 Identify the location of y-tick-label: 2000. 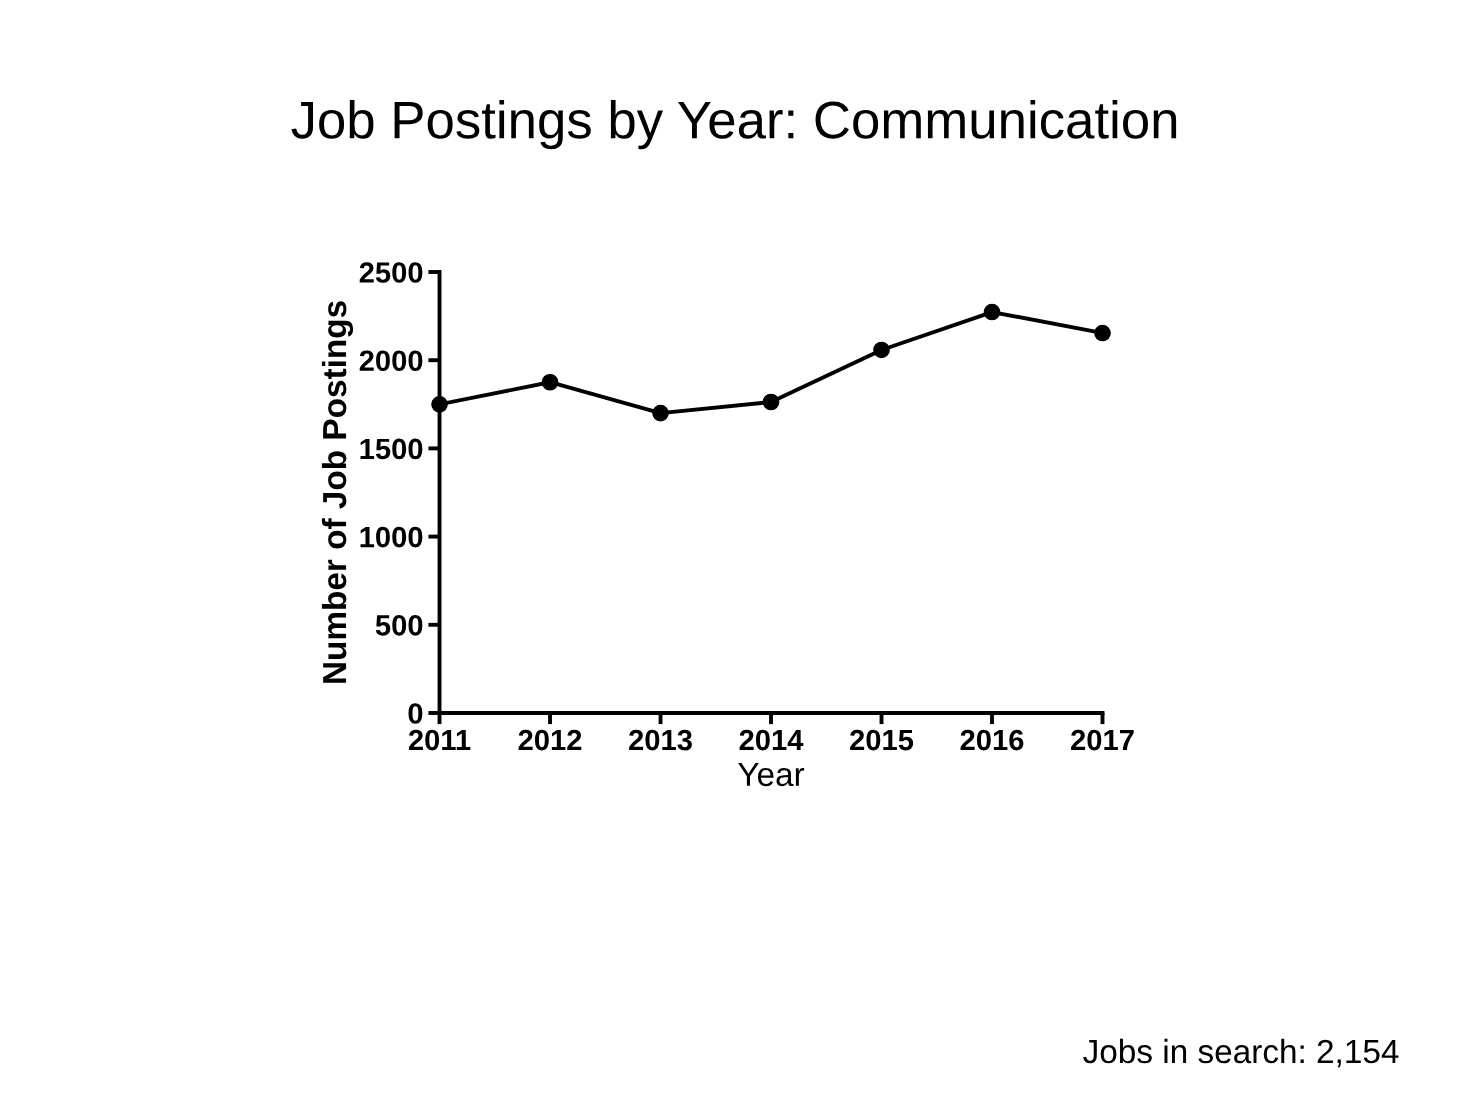
(391, 361).